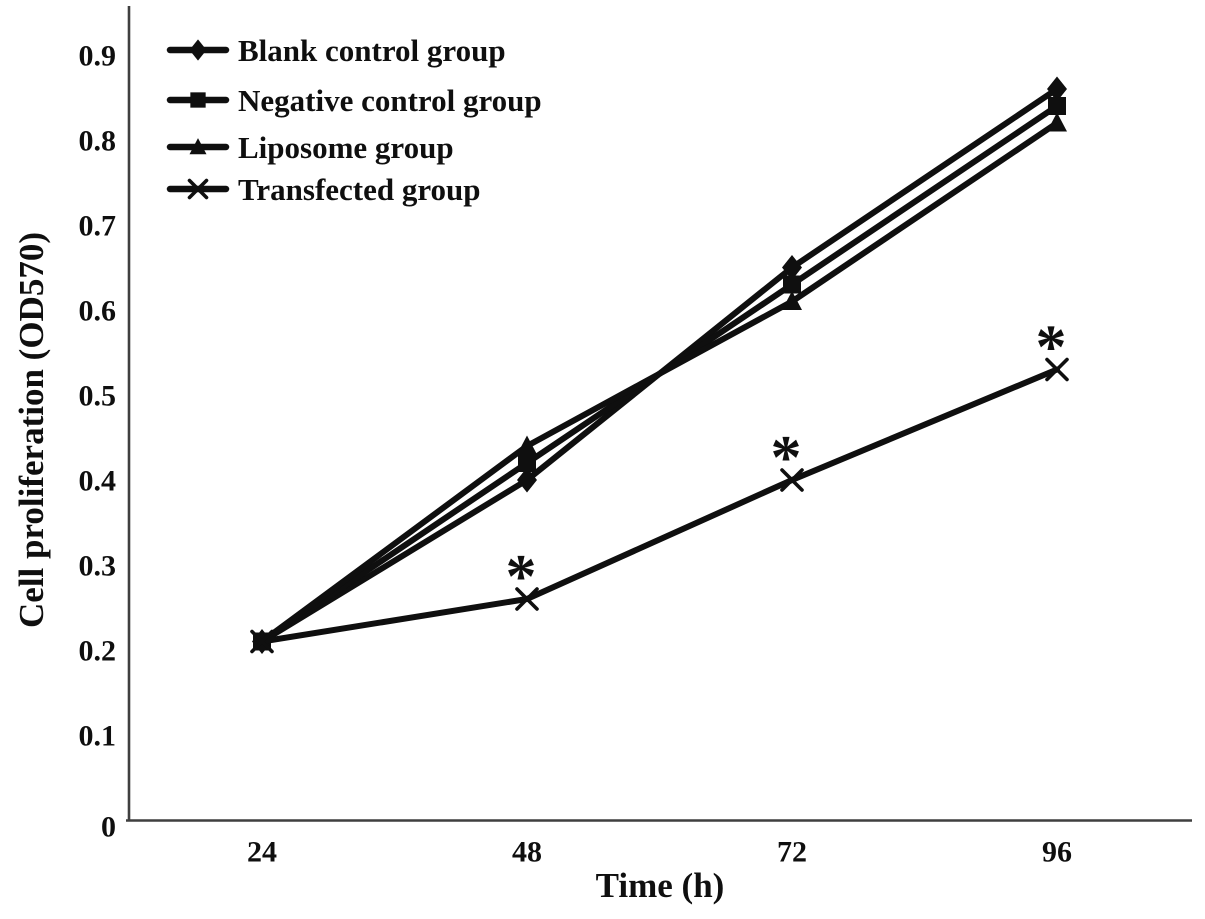 This screenshot has width=1205, height=919. What do you see at coordinates (31, 430) in the screenshot?
I see `y-axis-title: Cell proliferation (OD570)` at bounding box center [31, 430].